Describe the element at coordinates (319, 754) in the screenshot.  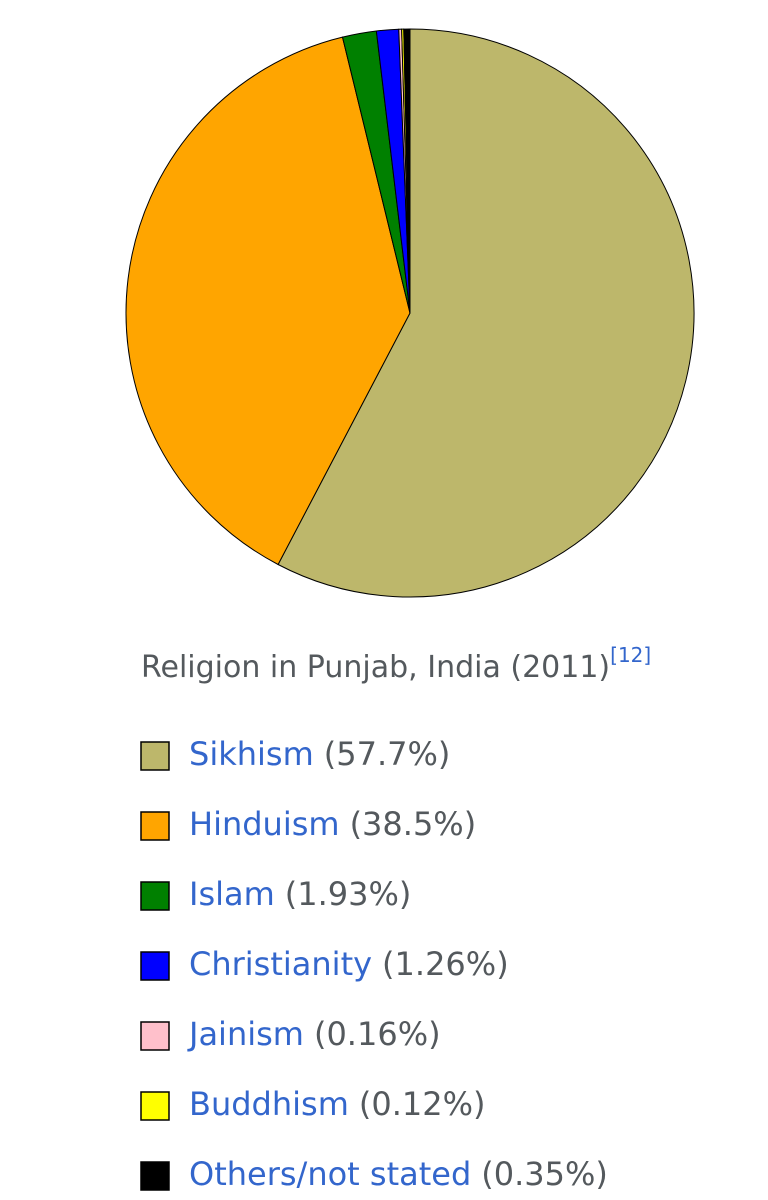
I see `legend-entry: Sikhism (57.7%)` at that location.